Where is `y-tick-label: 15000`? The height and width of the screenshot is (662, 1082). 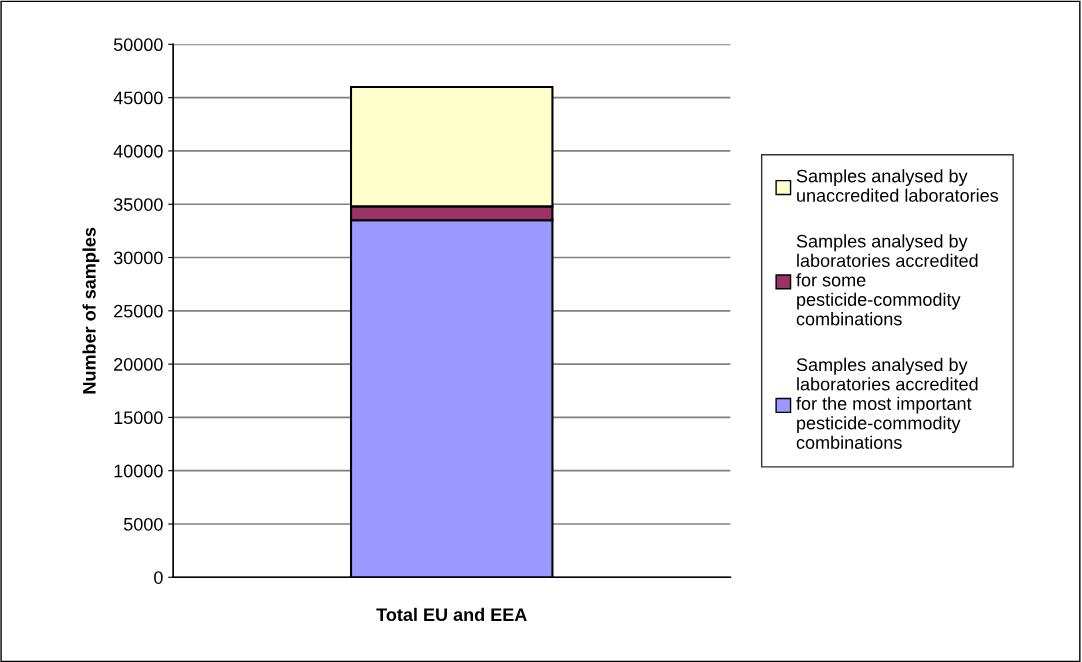
y-tick-label: 15000 is located at coordinates (138, 418).